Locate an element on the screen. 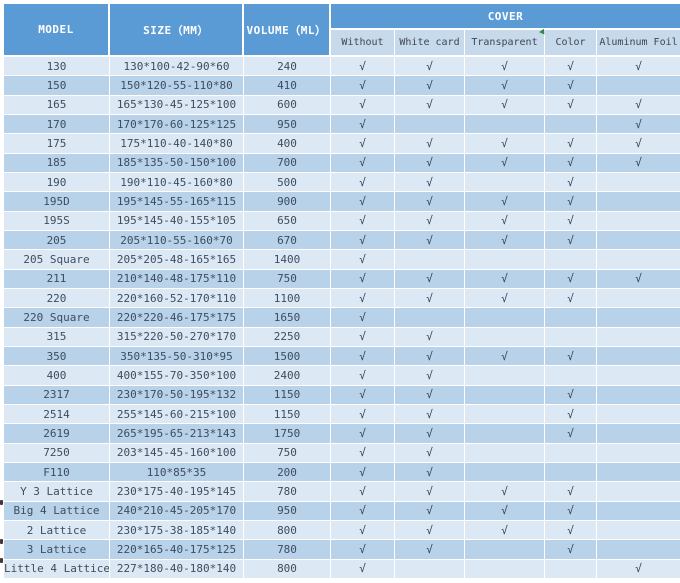 This screenshot has width=680, height=583. table-row: Little 4 Lattice 227*180-40-180*140 800 √ √ is located at coordinates (342, 569).